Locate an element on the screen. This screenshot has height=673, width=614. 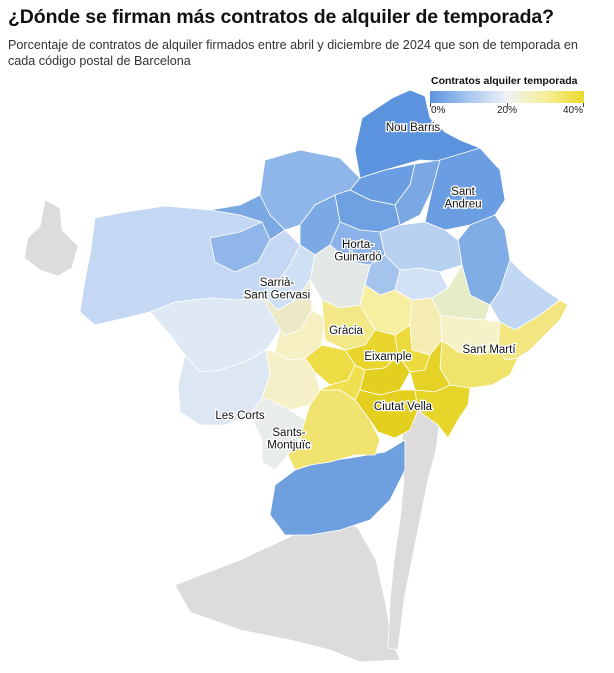
district-label: Sant Martí is located at coordinates (489, 350).